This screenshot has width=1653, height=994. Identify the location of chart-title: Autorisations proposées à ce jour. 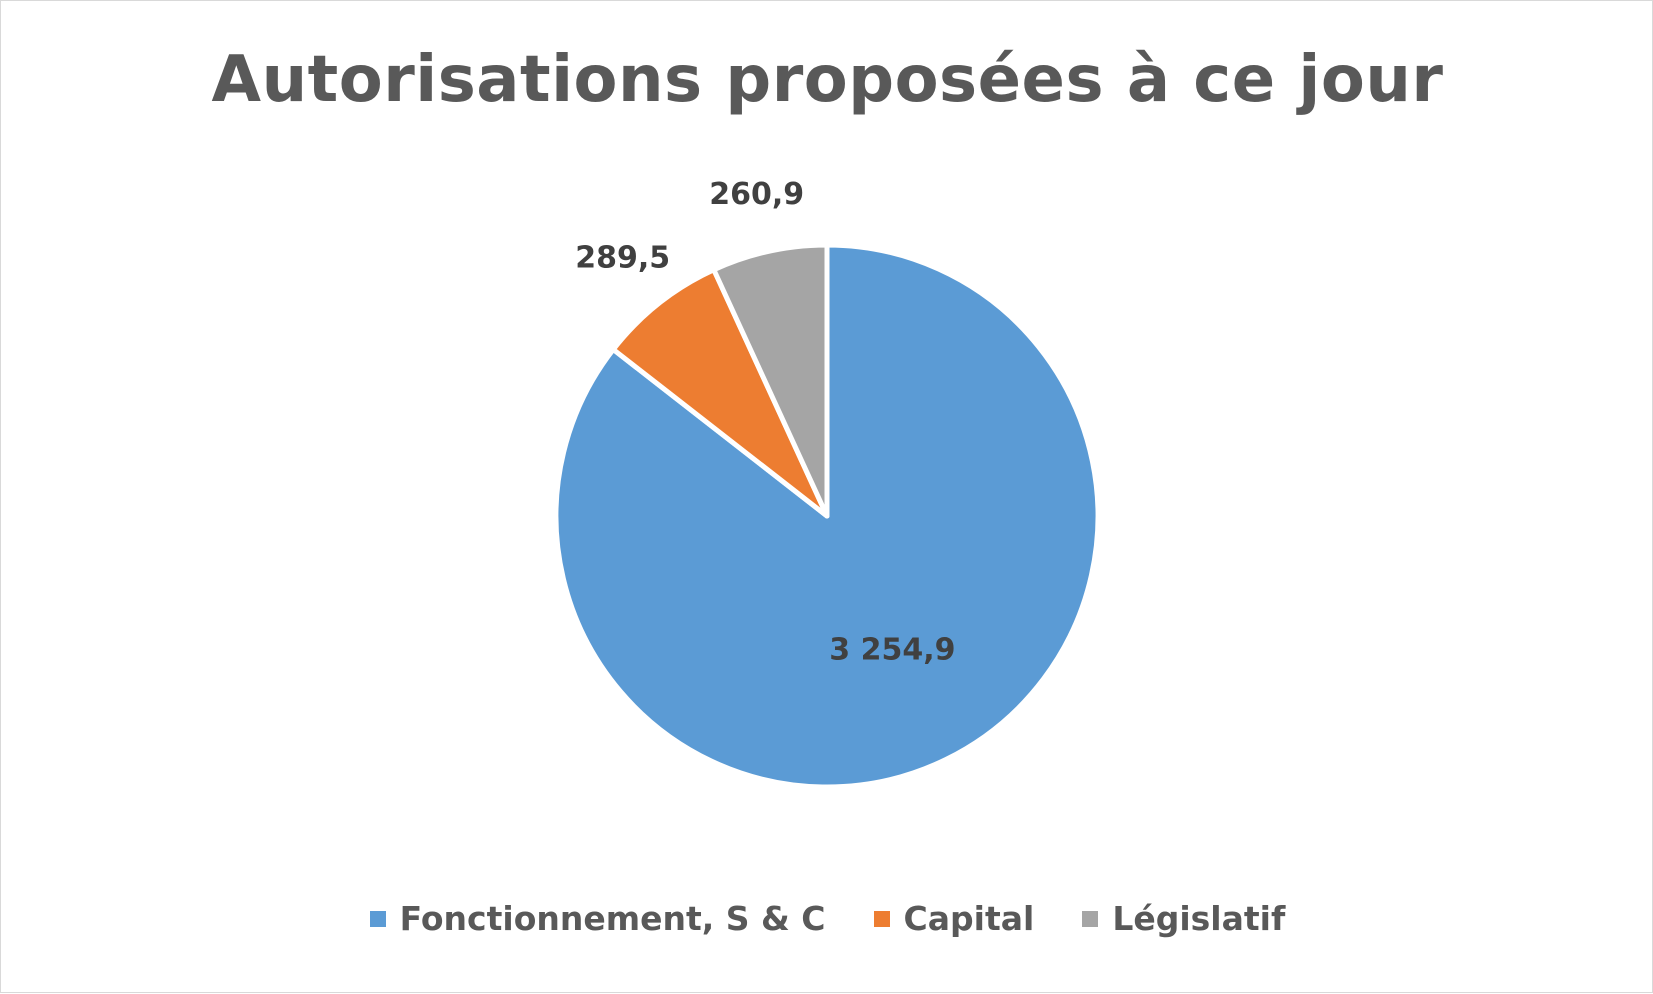
(827, 80).